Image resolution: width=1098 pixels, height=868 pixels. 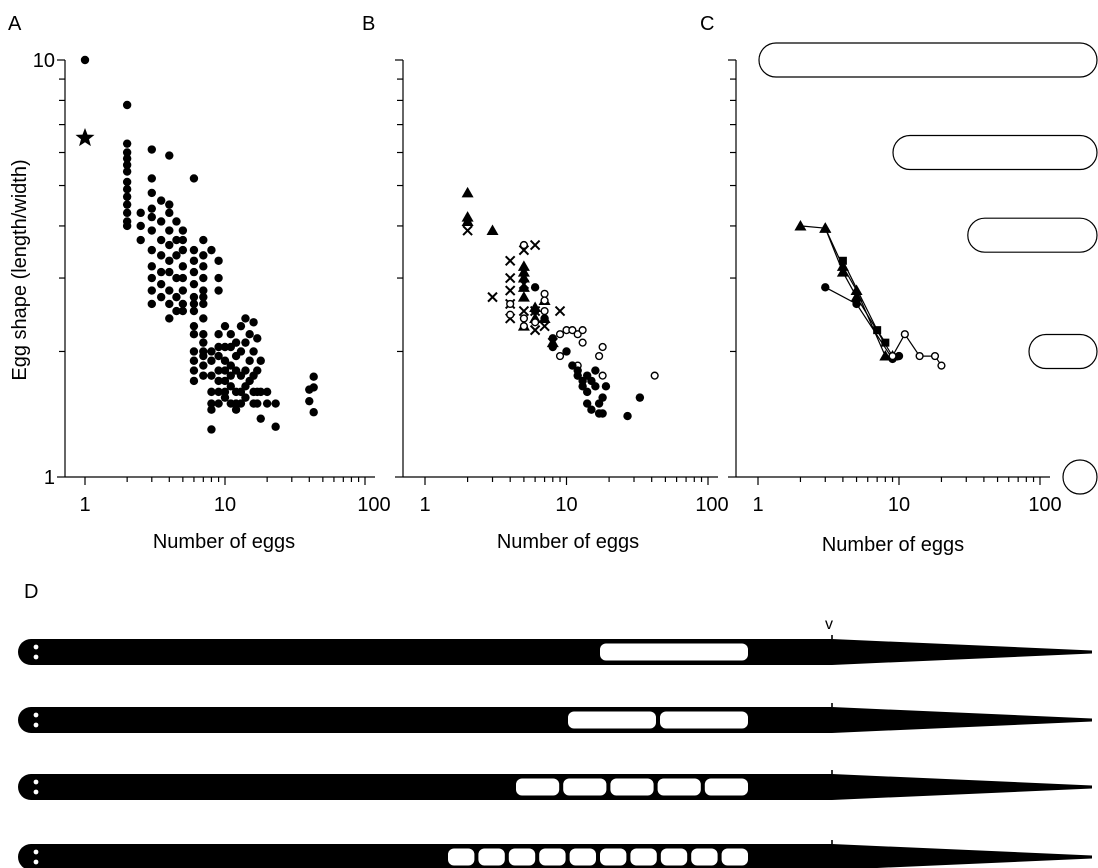 What do you see at coordinates (568, 542) in the screenshot?
I see `x-axis-label-b: Number of eggs` at bounding box center [568, 542].